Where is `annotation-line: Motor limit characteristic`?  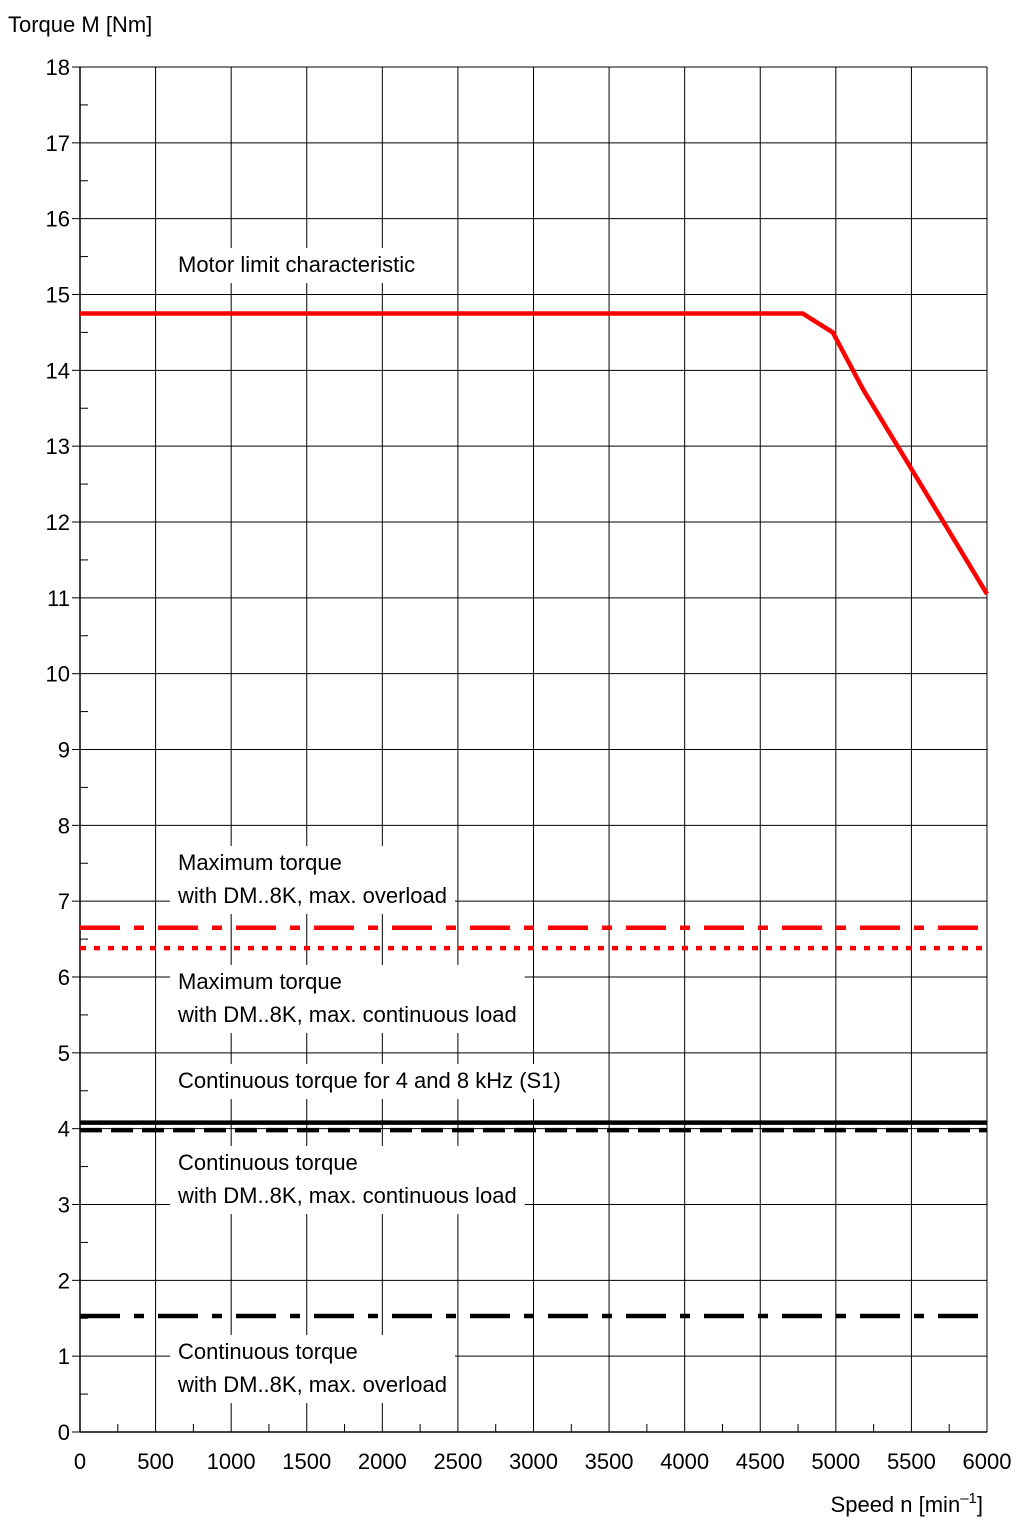 annotation-line: Motor limit characteristic is located at coordinates (296, 264).